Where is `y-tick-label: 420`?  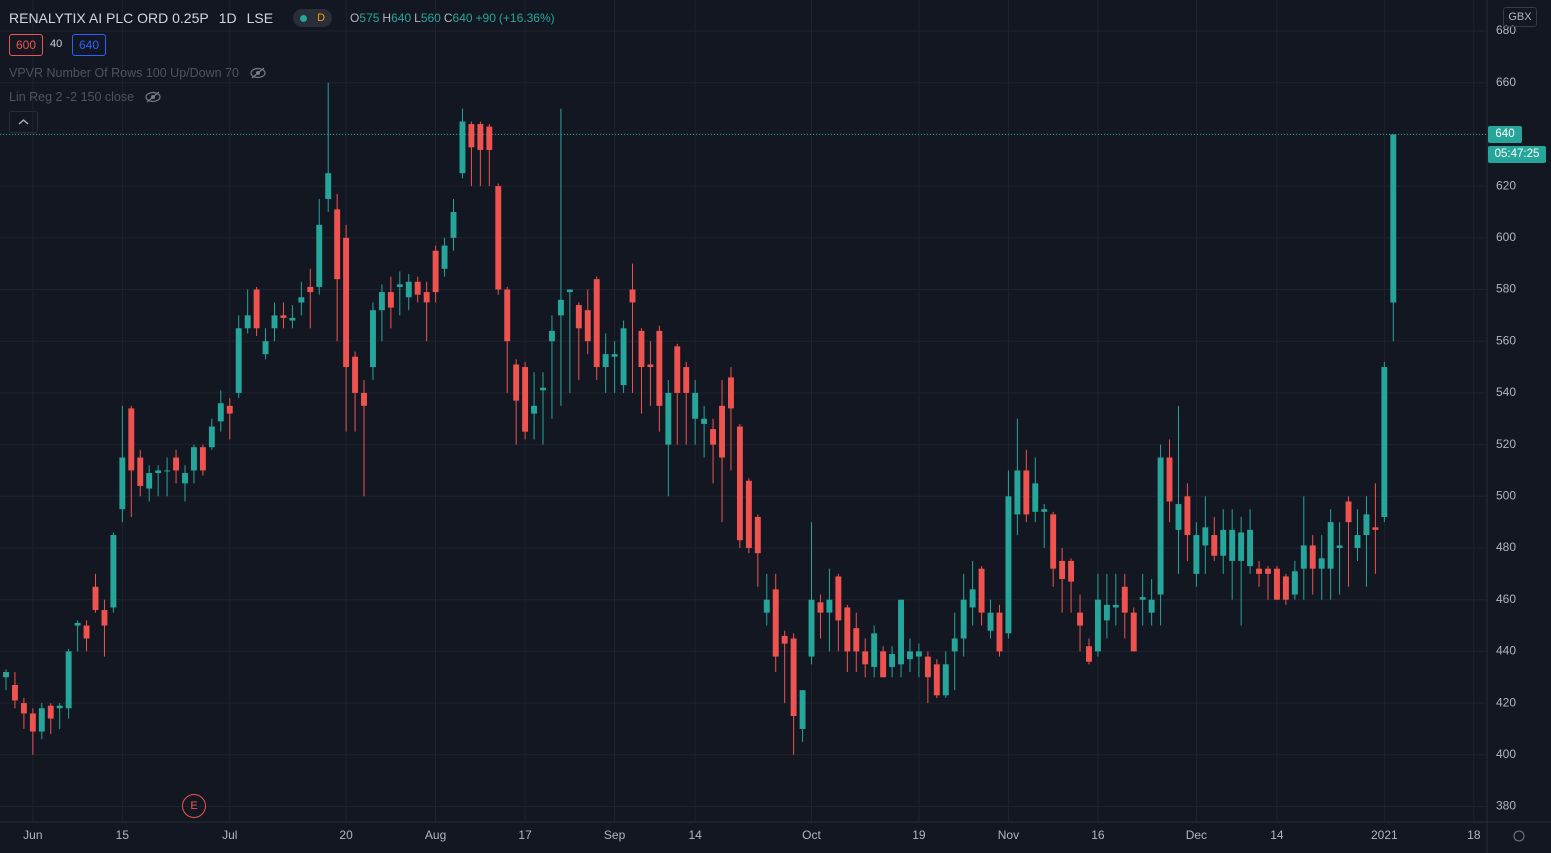
y-tick-label: 420 is located at coordinates (1506, 702).